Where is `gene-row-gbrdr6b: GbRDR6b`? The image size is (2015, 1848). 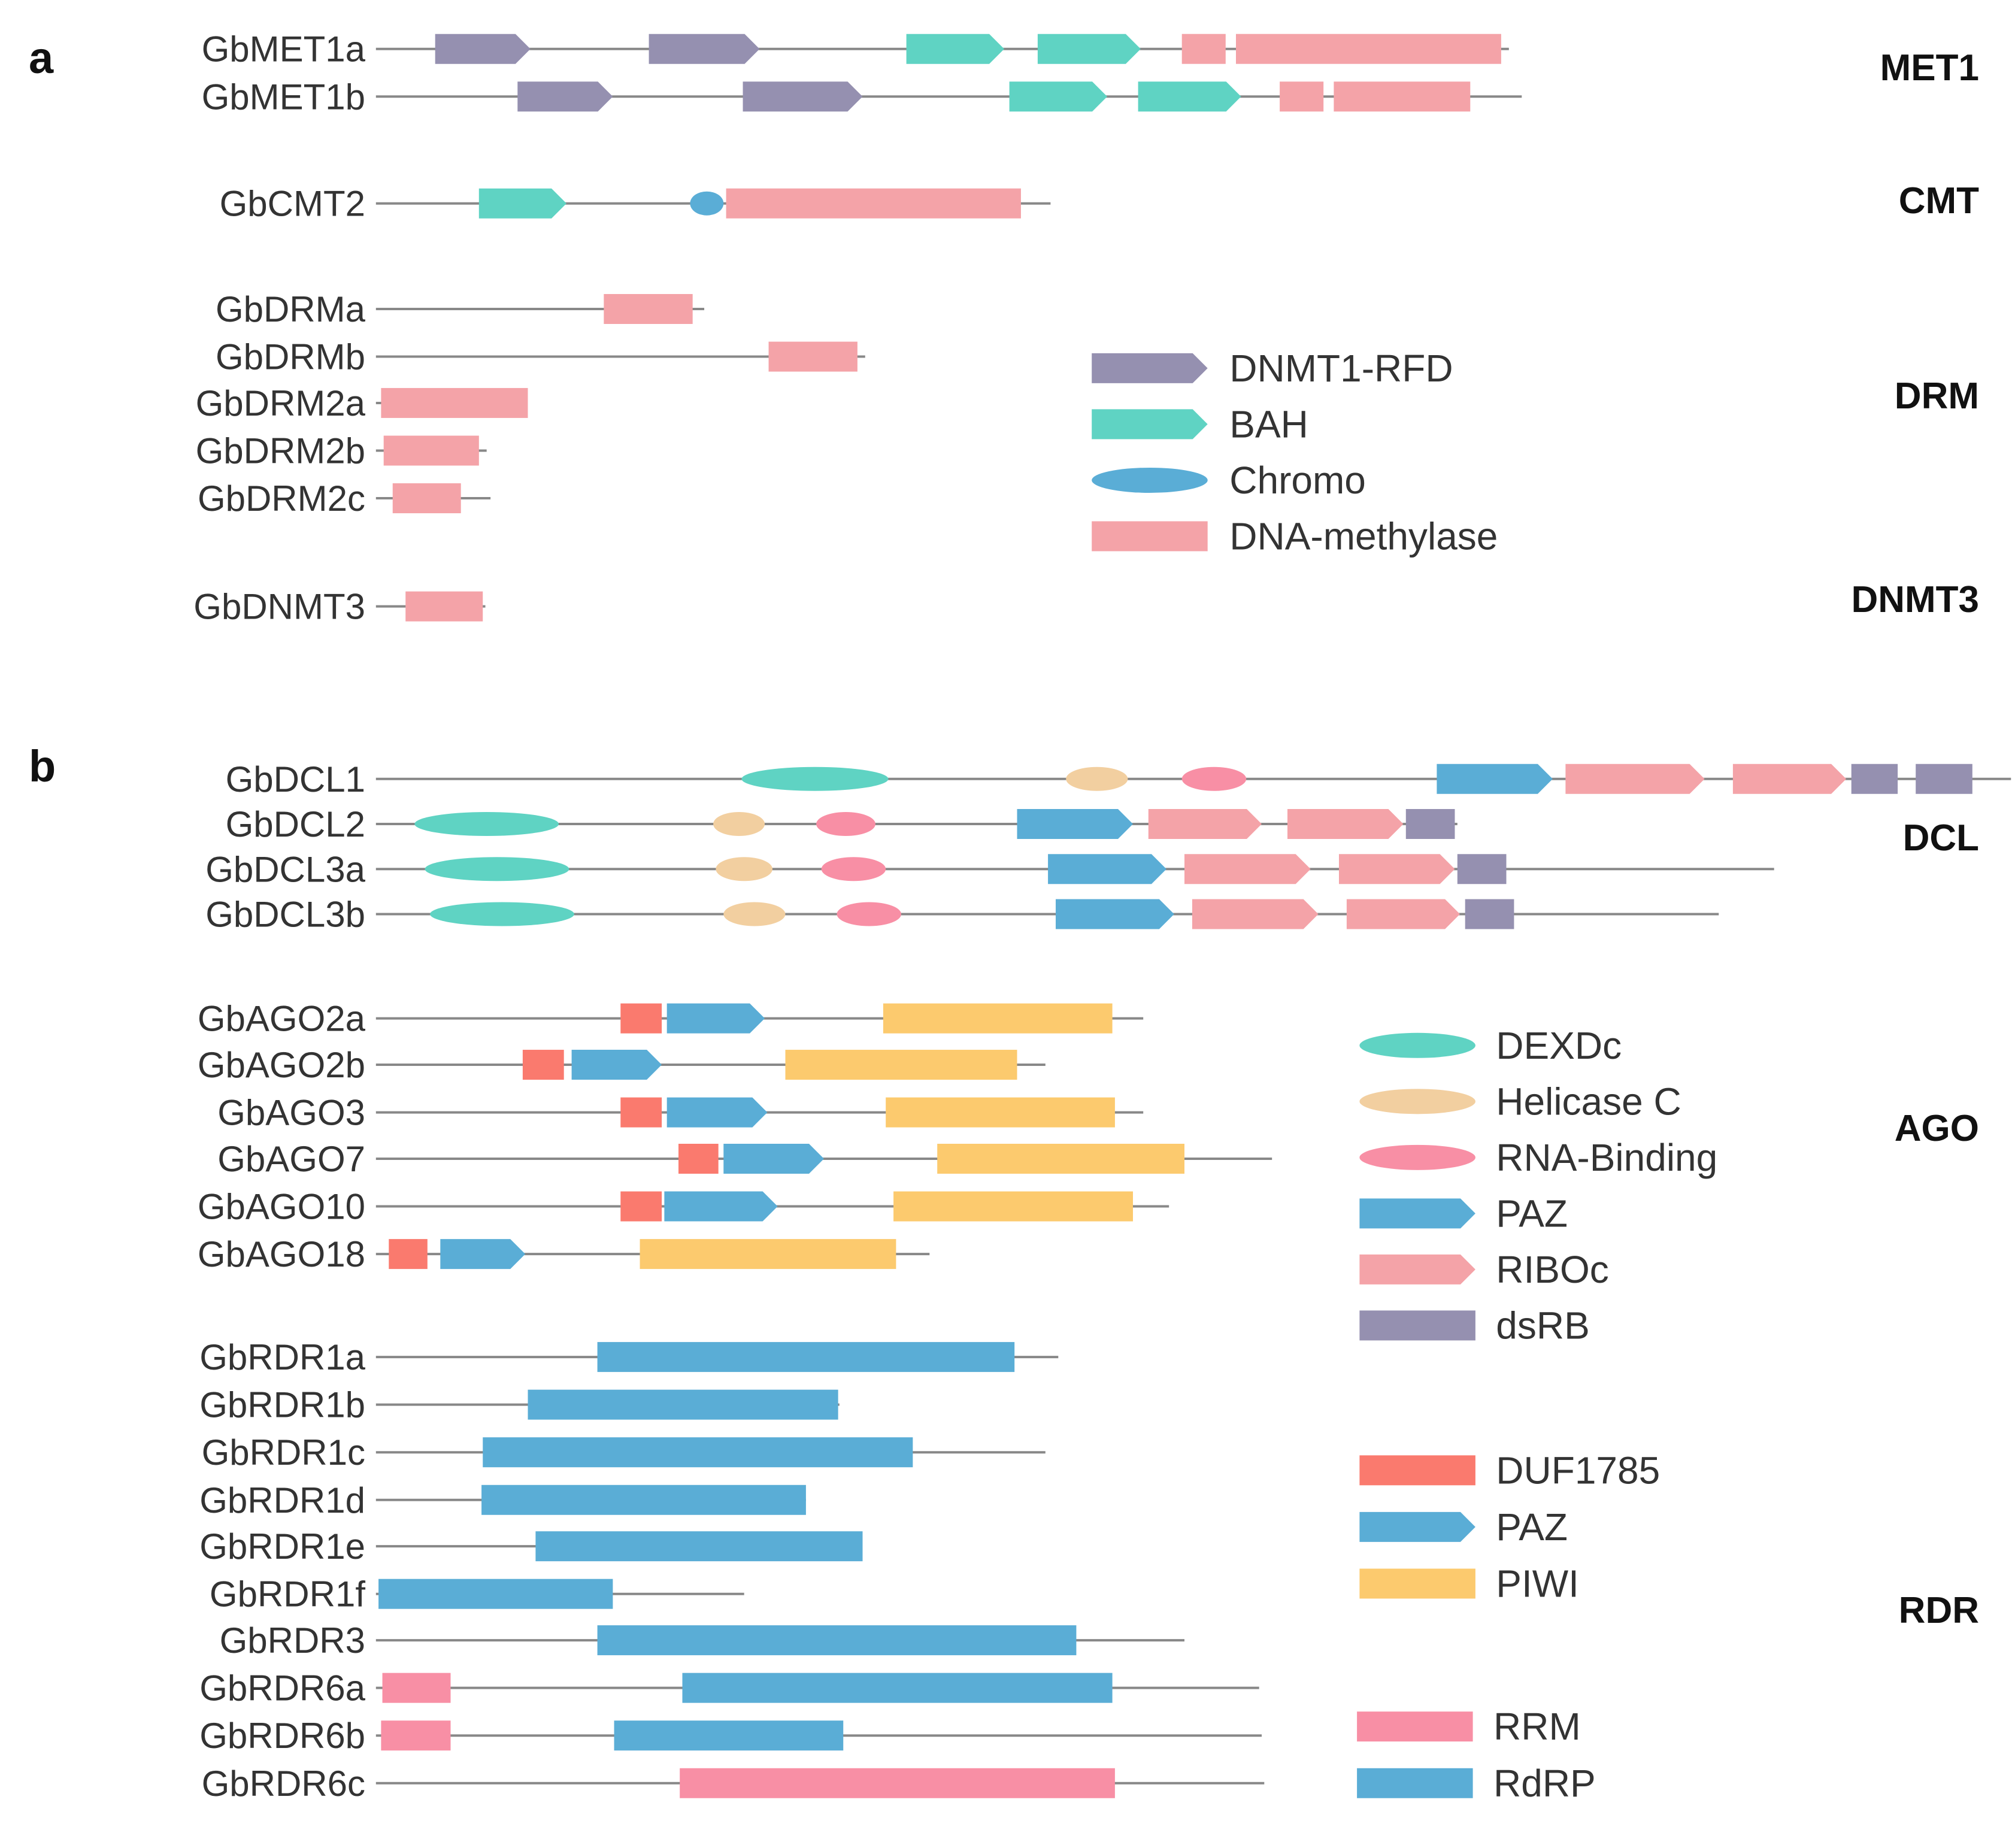 gene-row-gbrdr6b: GbRDR6b is located at coordinates (730, 1736).